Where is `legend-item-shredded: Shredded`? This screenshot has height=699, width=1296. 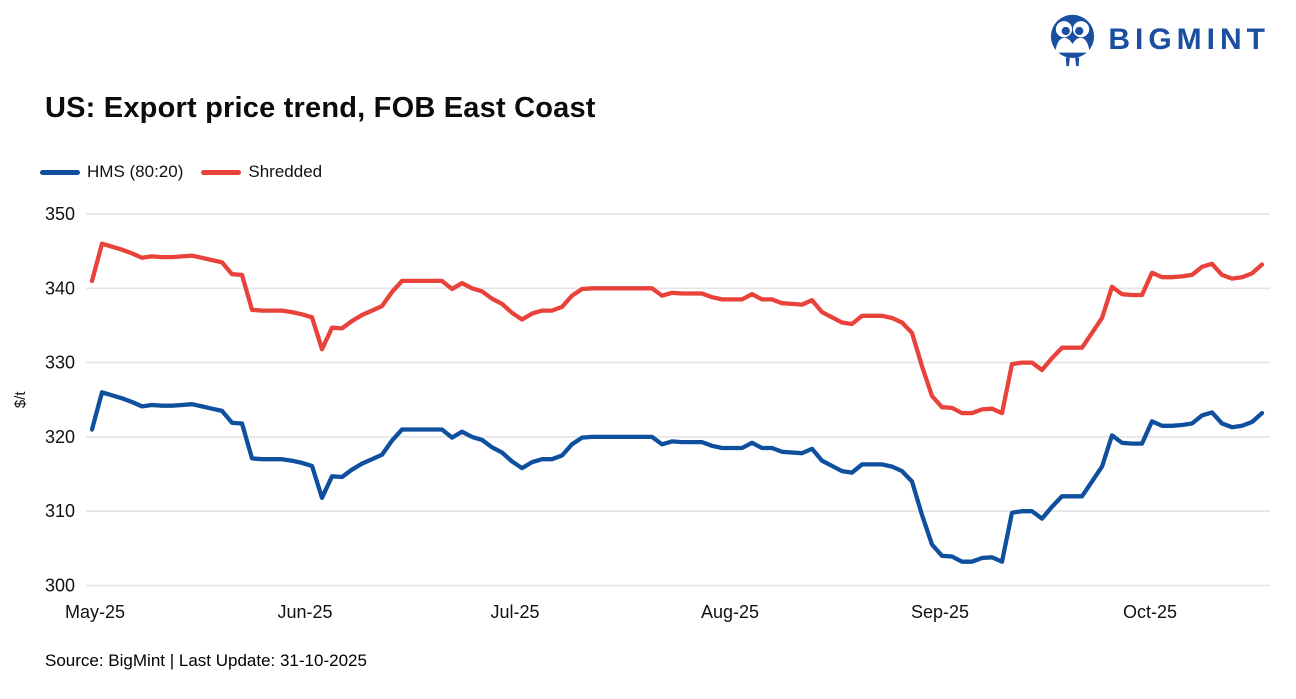
legend-item-shredded: Shredded is located at coordinates (261, 172).